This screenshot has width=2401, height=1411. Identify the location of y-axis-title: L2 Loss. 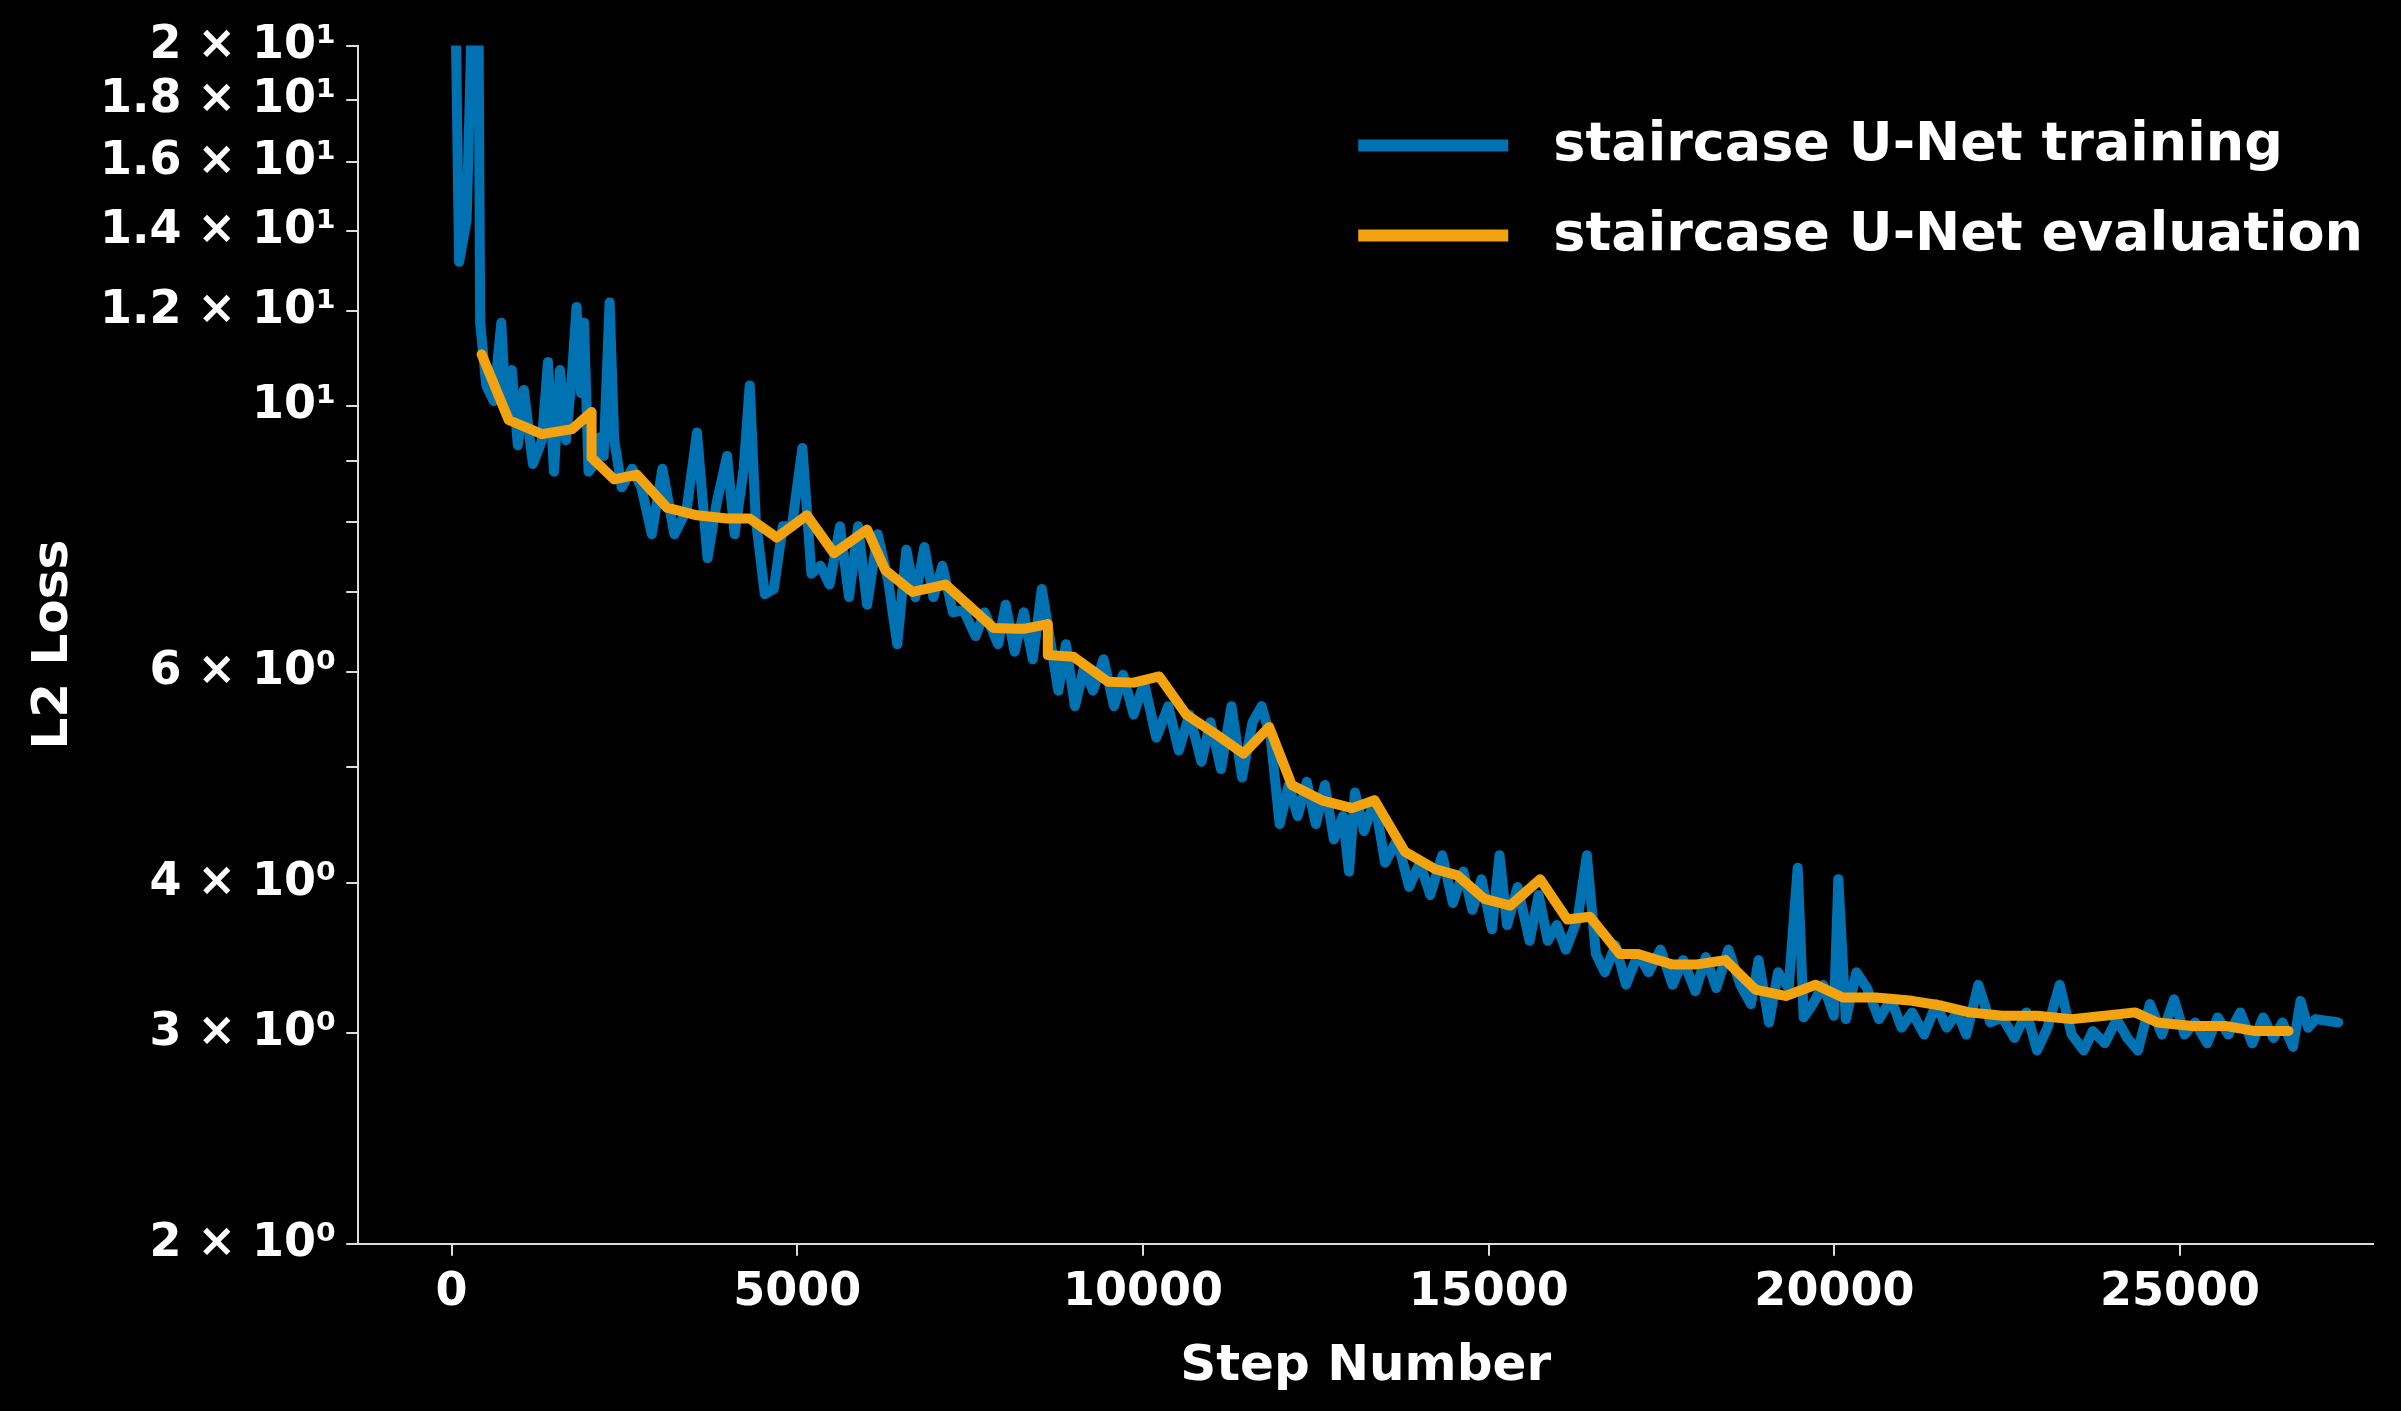
(49, 644).